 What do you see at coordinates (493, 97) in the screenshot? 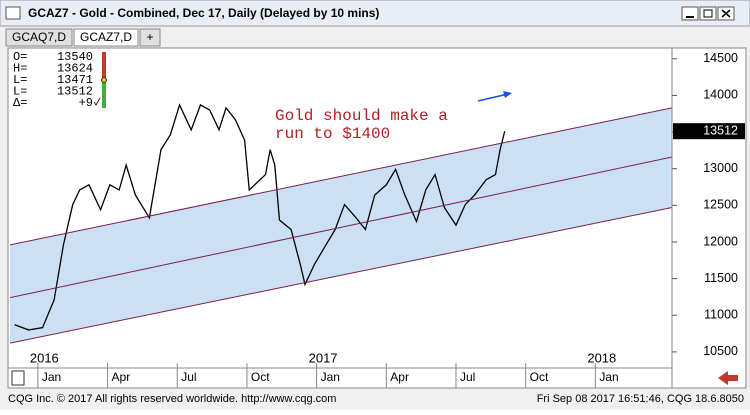
I see `trend-arrow` at bounding box center [493, 97].